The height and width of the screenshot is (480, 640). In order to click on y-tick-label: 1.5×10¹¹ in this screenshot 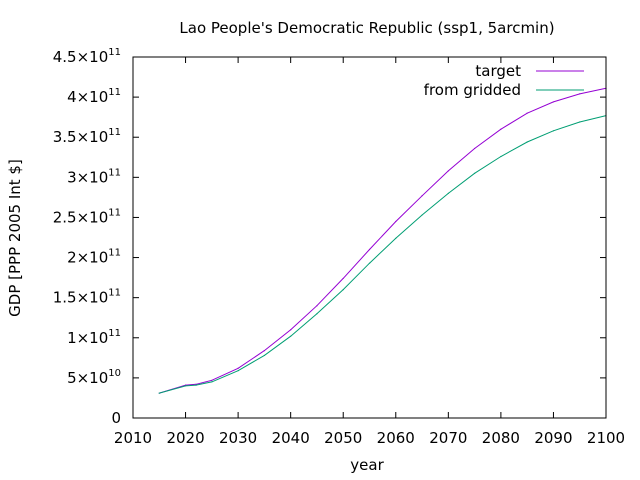, I will do `click(87, 297)`.